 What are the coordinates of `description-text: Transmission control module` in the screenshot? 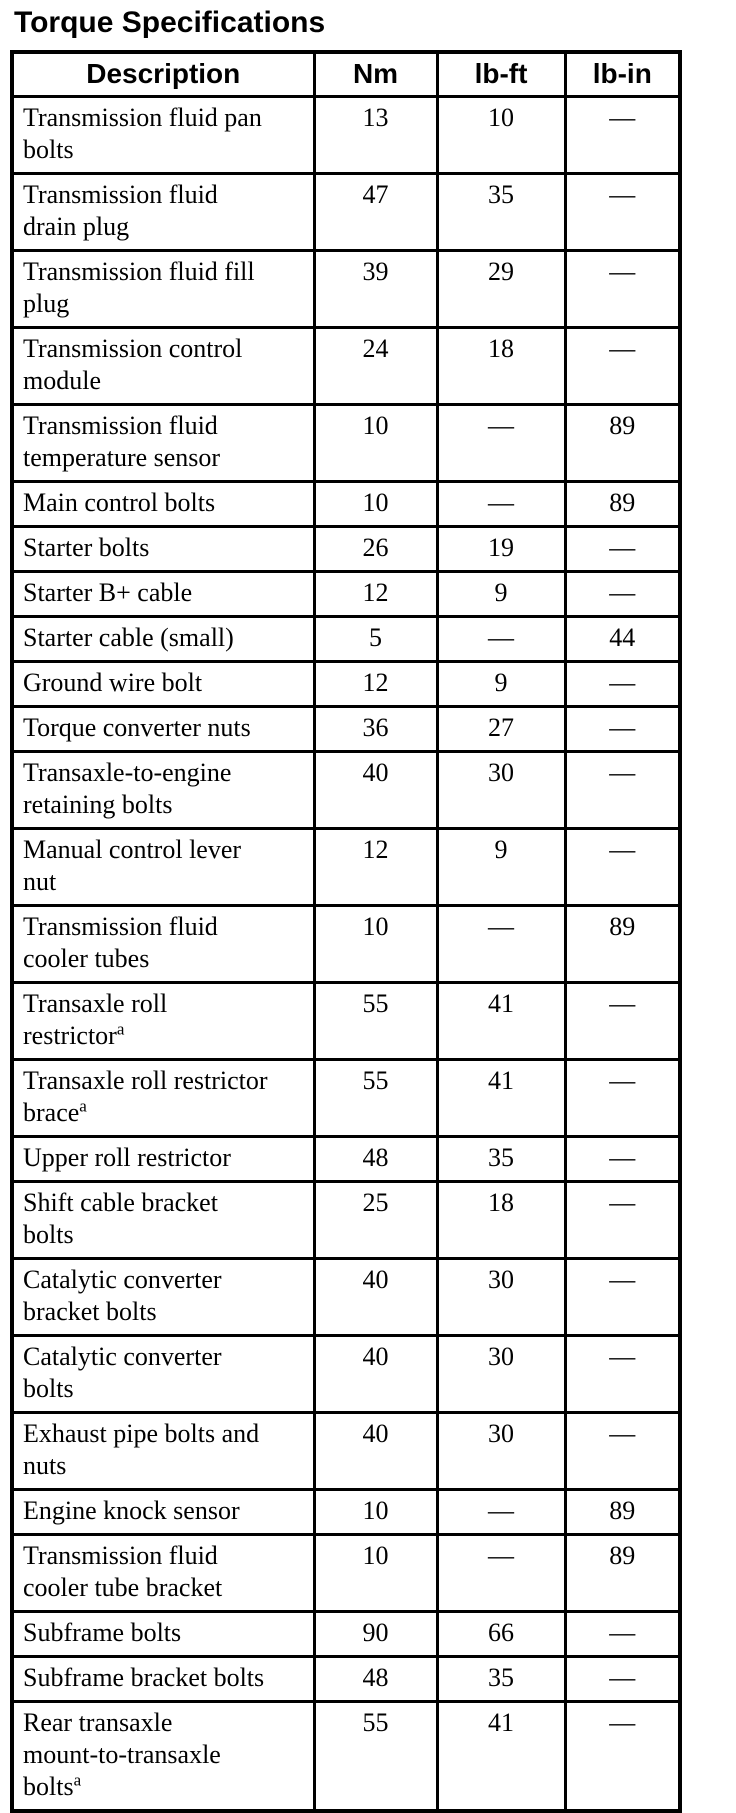 It's located at (133, 364).